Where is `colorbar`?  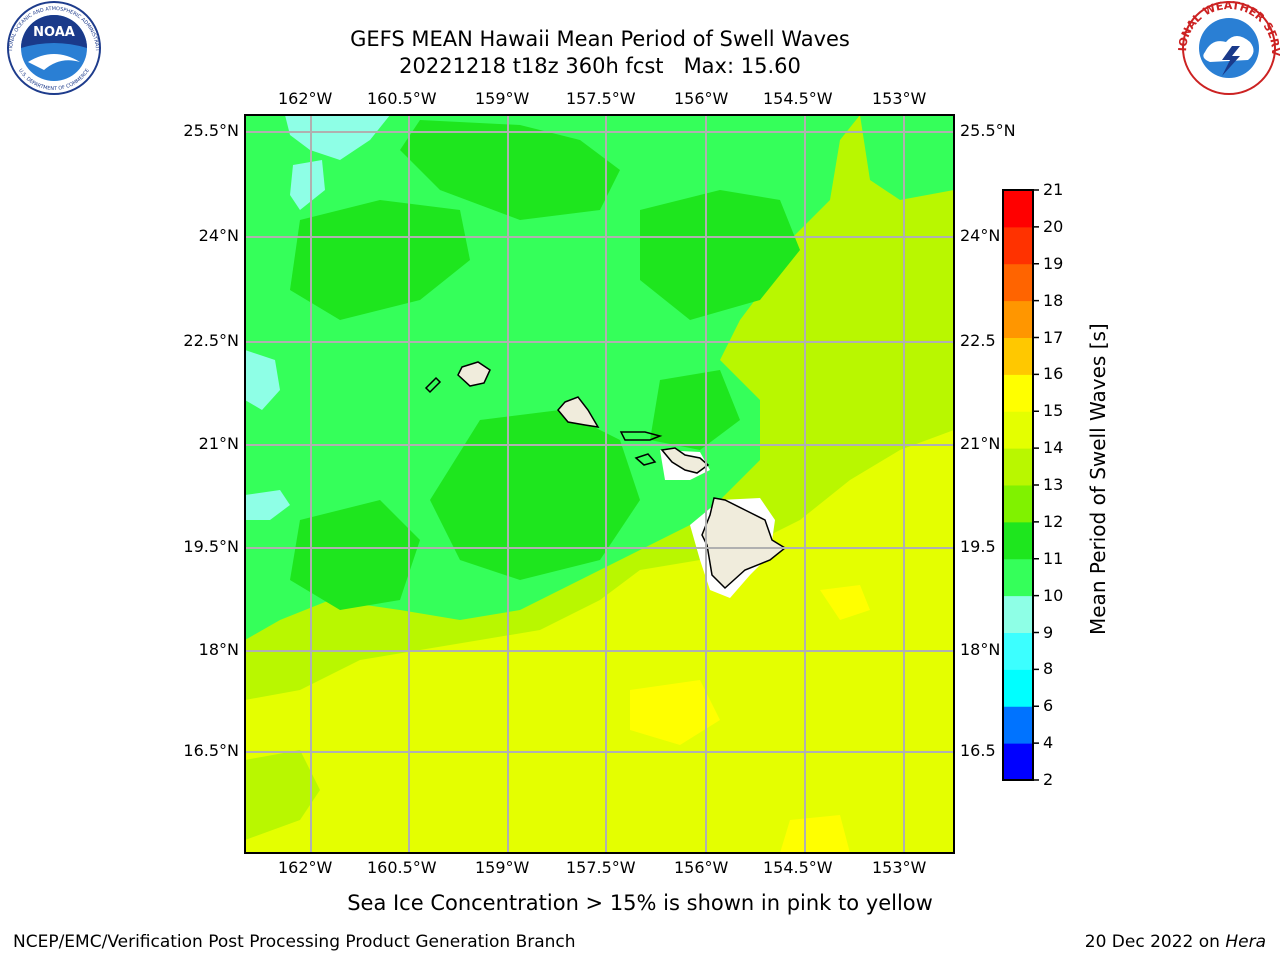
colorbar is located at coordinates (1020, 485).